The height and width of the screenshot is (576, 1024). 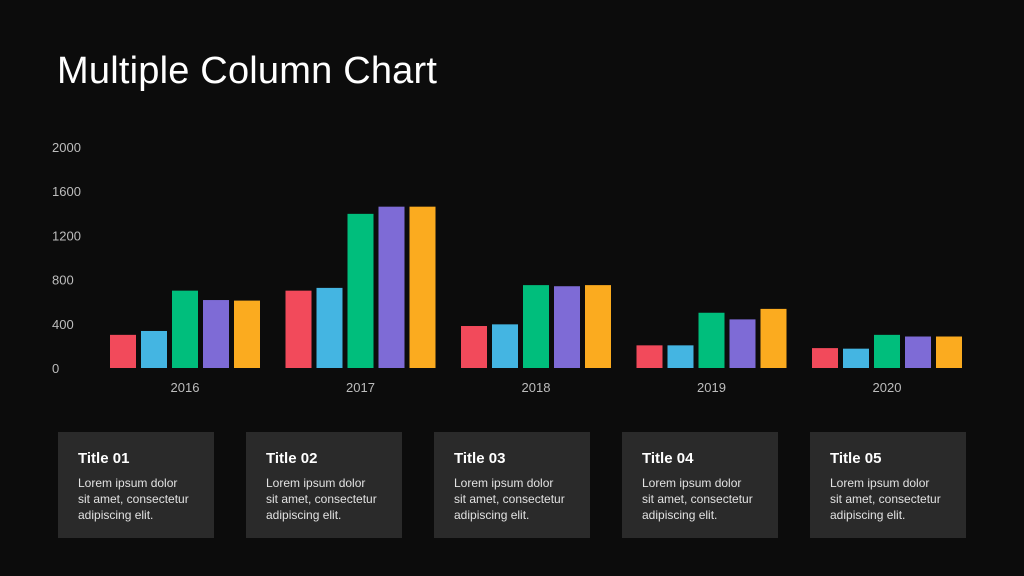 What do you see at coordinates (536, 387) in the screenshot?
I see `x-category-label: 2018` at bounding box center [536, 387].